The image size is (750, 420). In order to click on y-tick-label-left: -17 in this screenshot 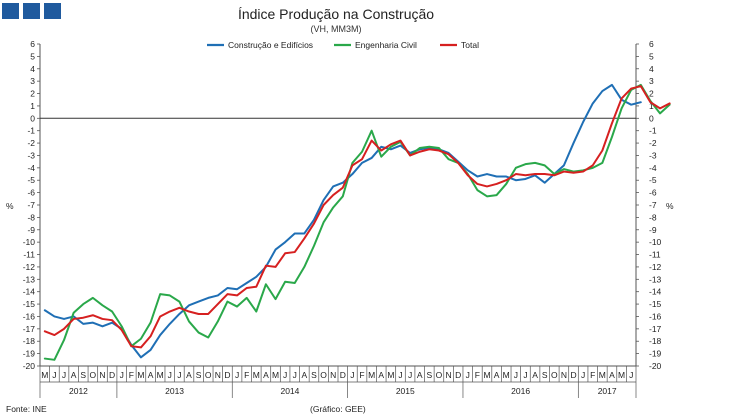, I will do `click(29, 329)`.